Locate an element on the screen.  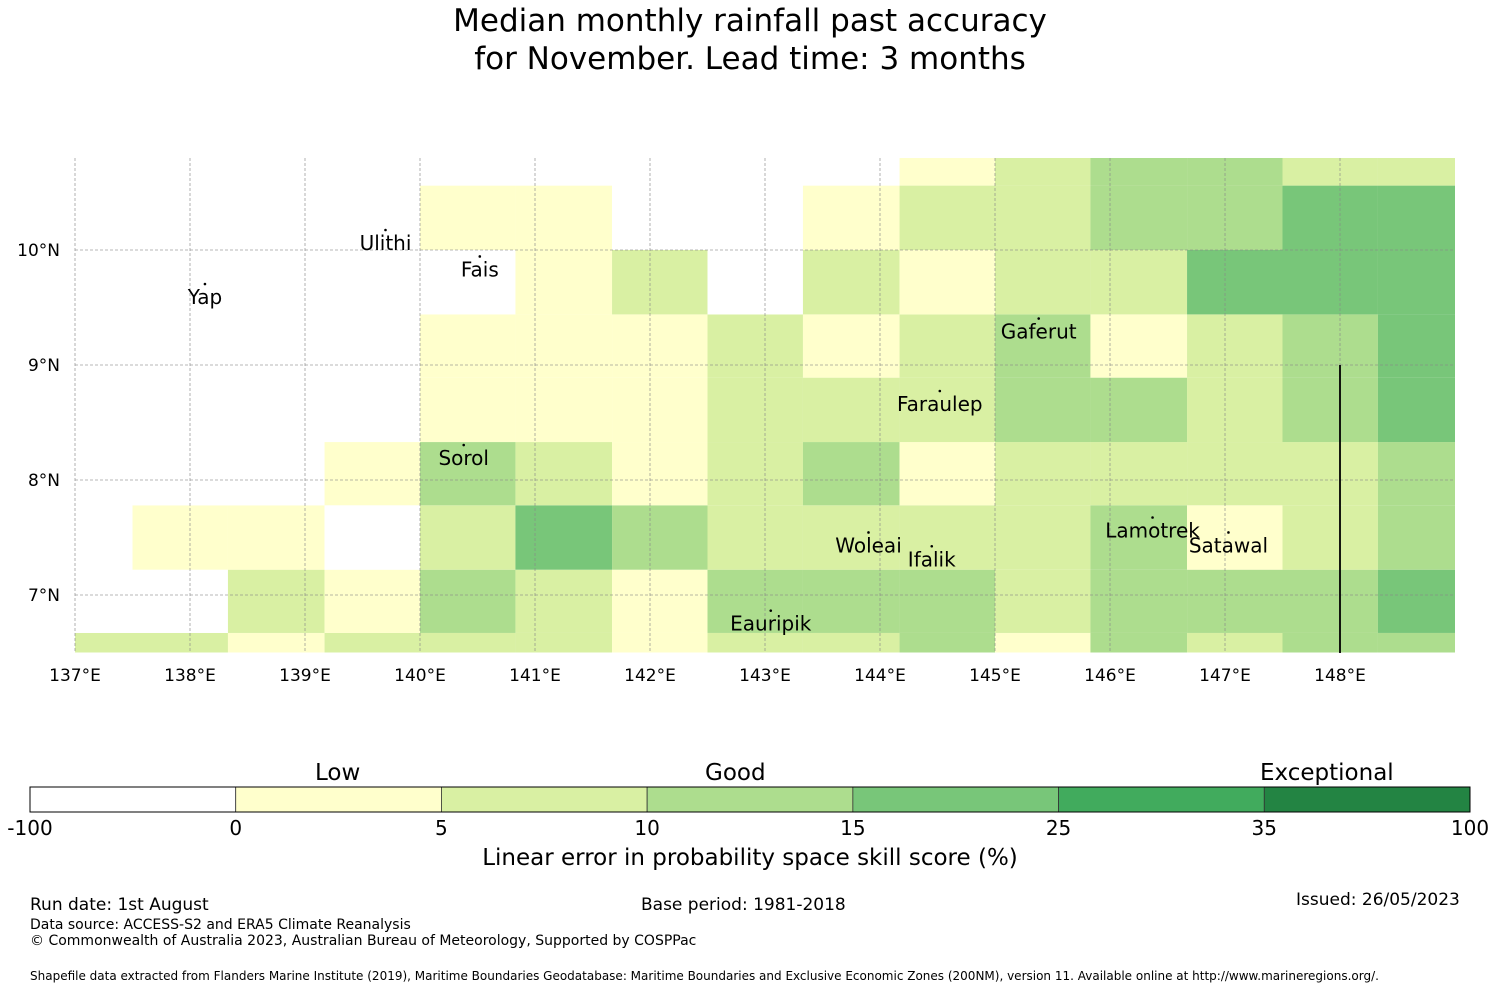
colorbar-category-exceptional: Exceptional is located at coordinates (1327, 773).